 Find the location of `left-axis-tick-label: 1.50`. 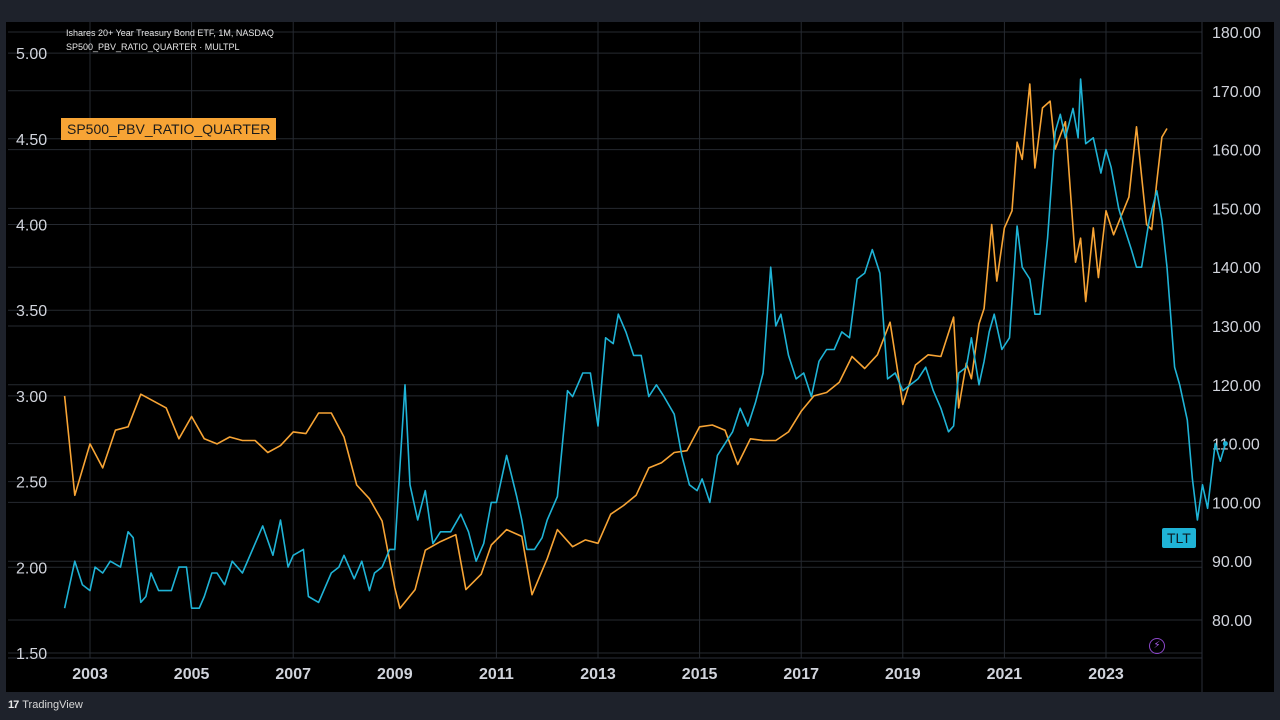

left-axis-tick-label: 1.50 is located at coordinates (31, 654).